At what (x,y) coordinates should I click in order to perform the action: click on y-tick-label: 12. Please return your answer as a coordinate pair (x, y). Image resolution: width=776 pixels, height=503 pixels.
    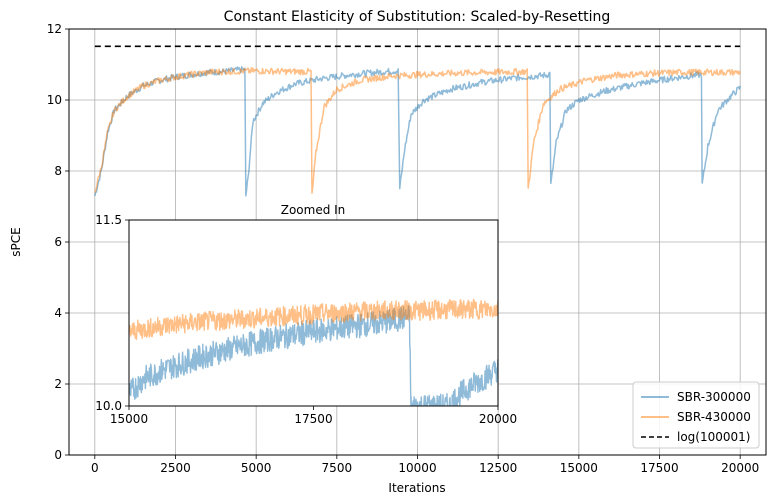
    Looking at the image, I should click on (54, 29).